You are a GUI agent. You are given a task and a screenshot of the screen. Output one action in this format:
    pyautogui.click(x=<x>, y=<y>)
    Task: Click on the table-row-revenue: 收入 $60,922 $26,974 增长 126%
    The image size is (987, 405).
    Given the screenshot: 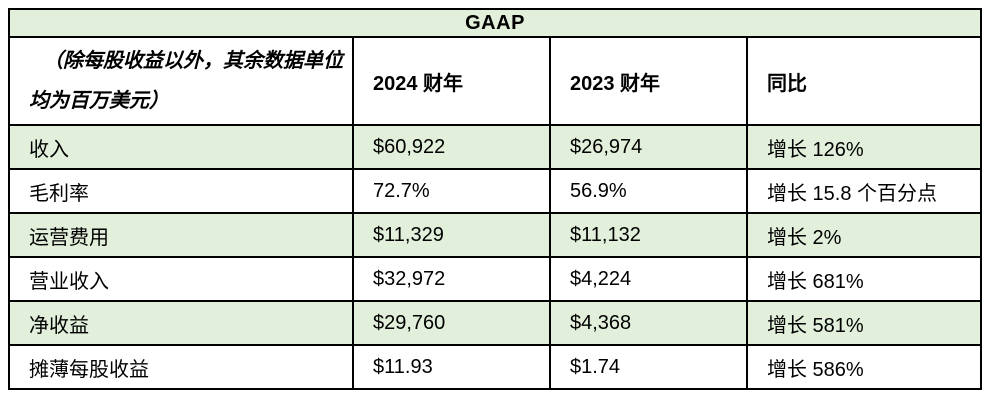 What is the action you would take?
    pyautogui.click(x=495, y=147)
    